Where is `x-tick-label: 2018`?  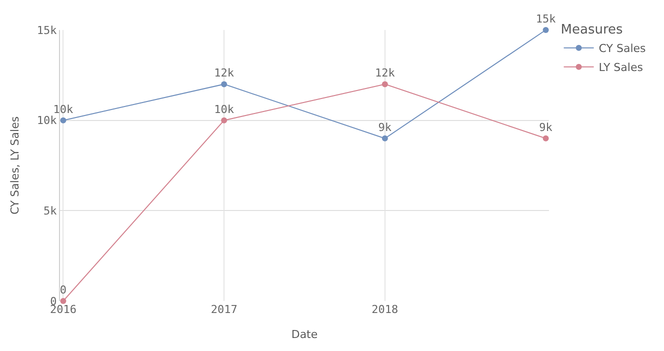 x-tick-label: 2018 is located at coordinates (385, 309).